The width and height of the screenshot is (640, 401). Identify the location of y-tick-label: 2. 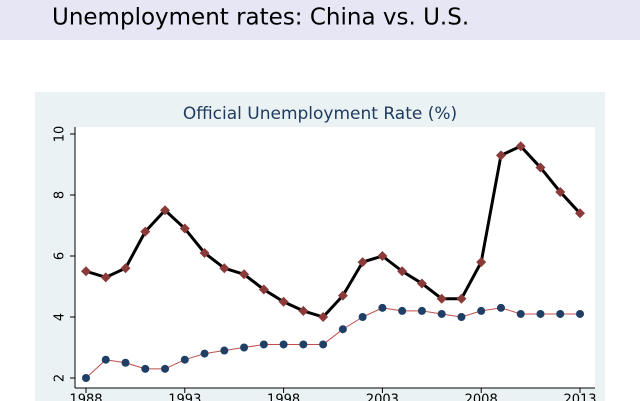
(60, 378).